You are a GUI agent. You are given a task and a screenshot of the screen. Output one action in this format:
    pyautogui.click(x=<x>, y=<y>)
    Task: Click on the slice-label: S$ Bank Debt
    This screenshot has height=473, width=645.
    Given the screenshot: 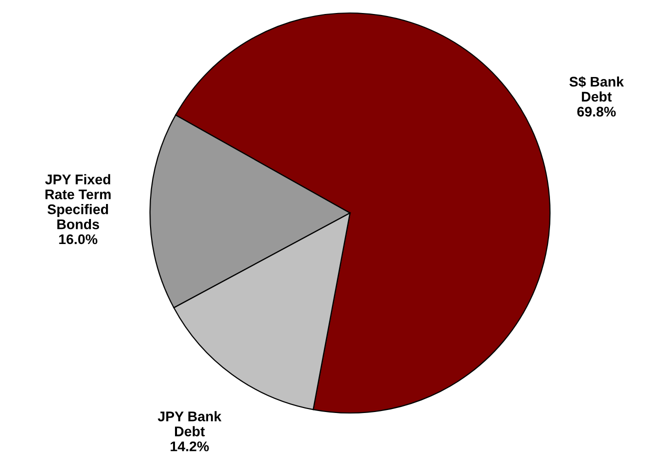 What is the action you would take?
    pyautogui.click(x=596, y=89)
    